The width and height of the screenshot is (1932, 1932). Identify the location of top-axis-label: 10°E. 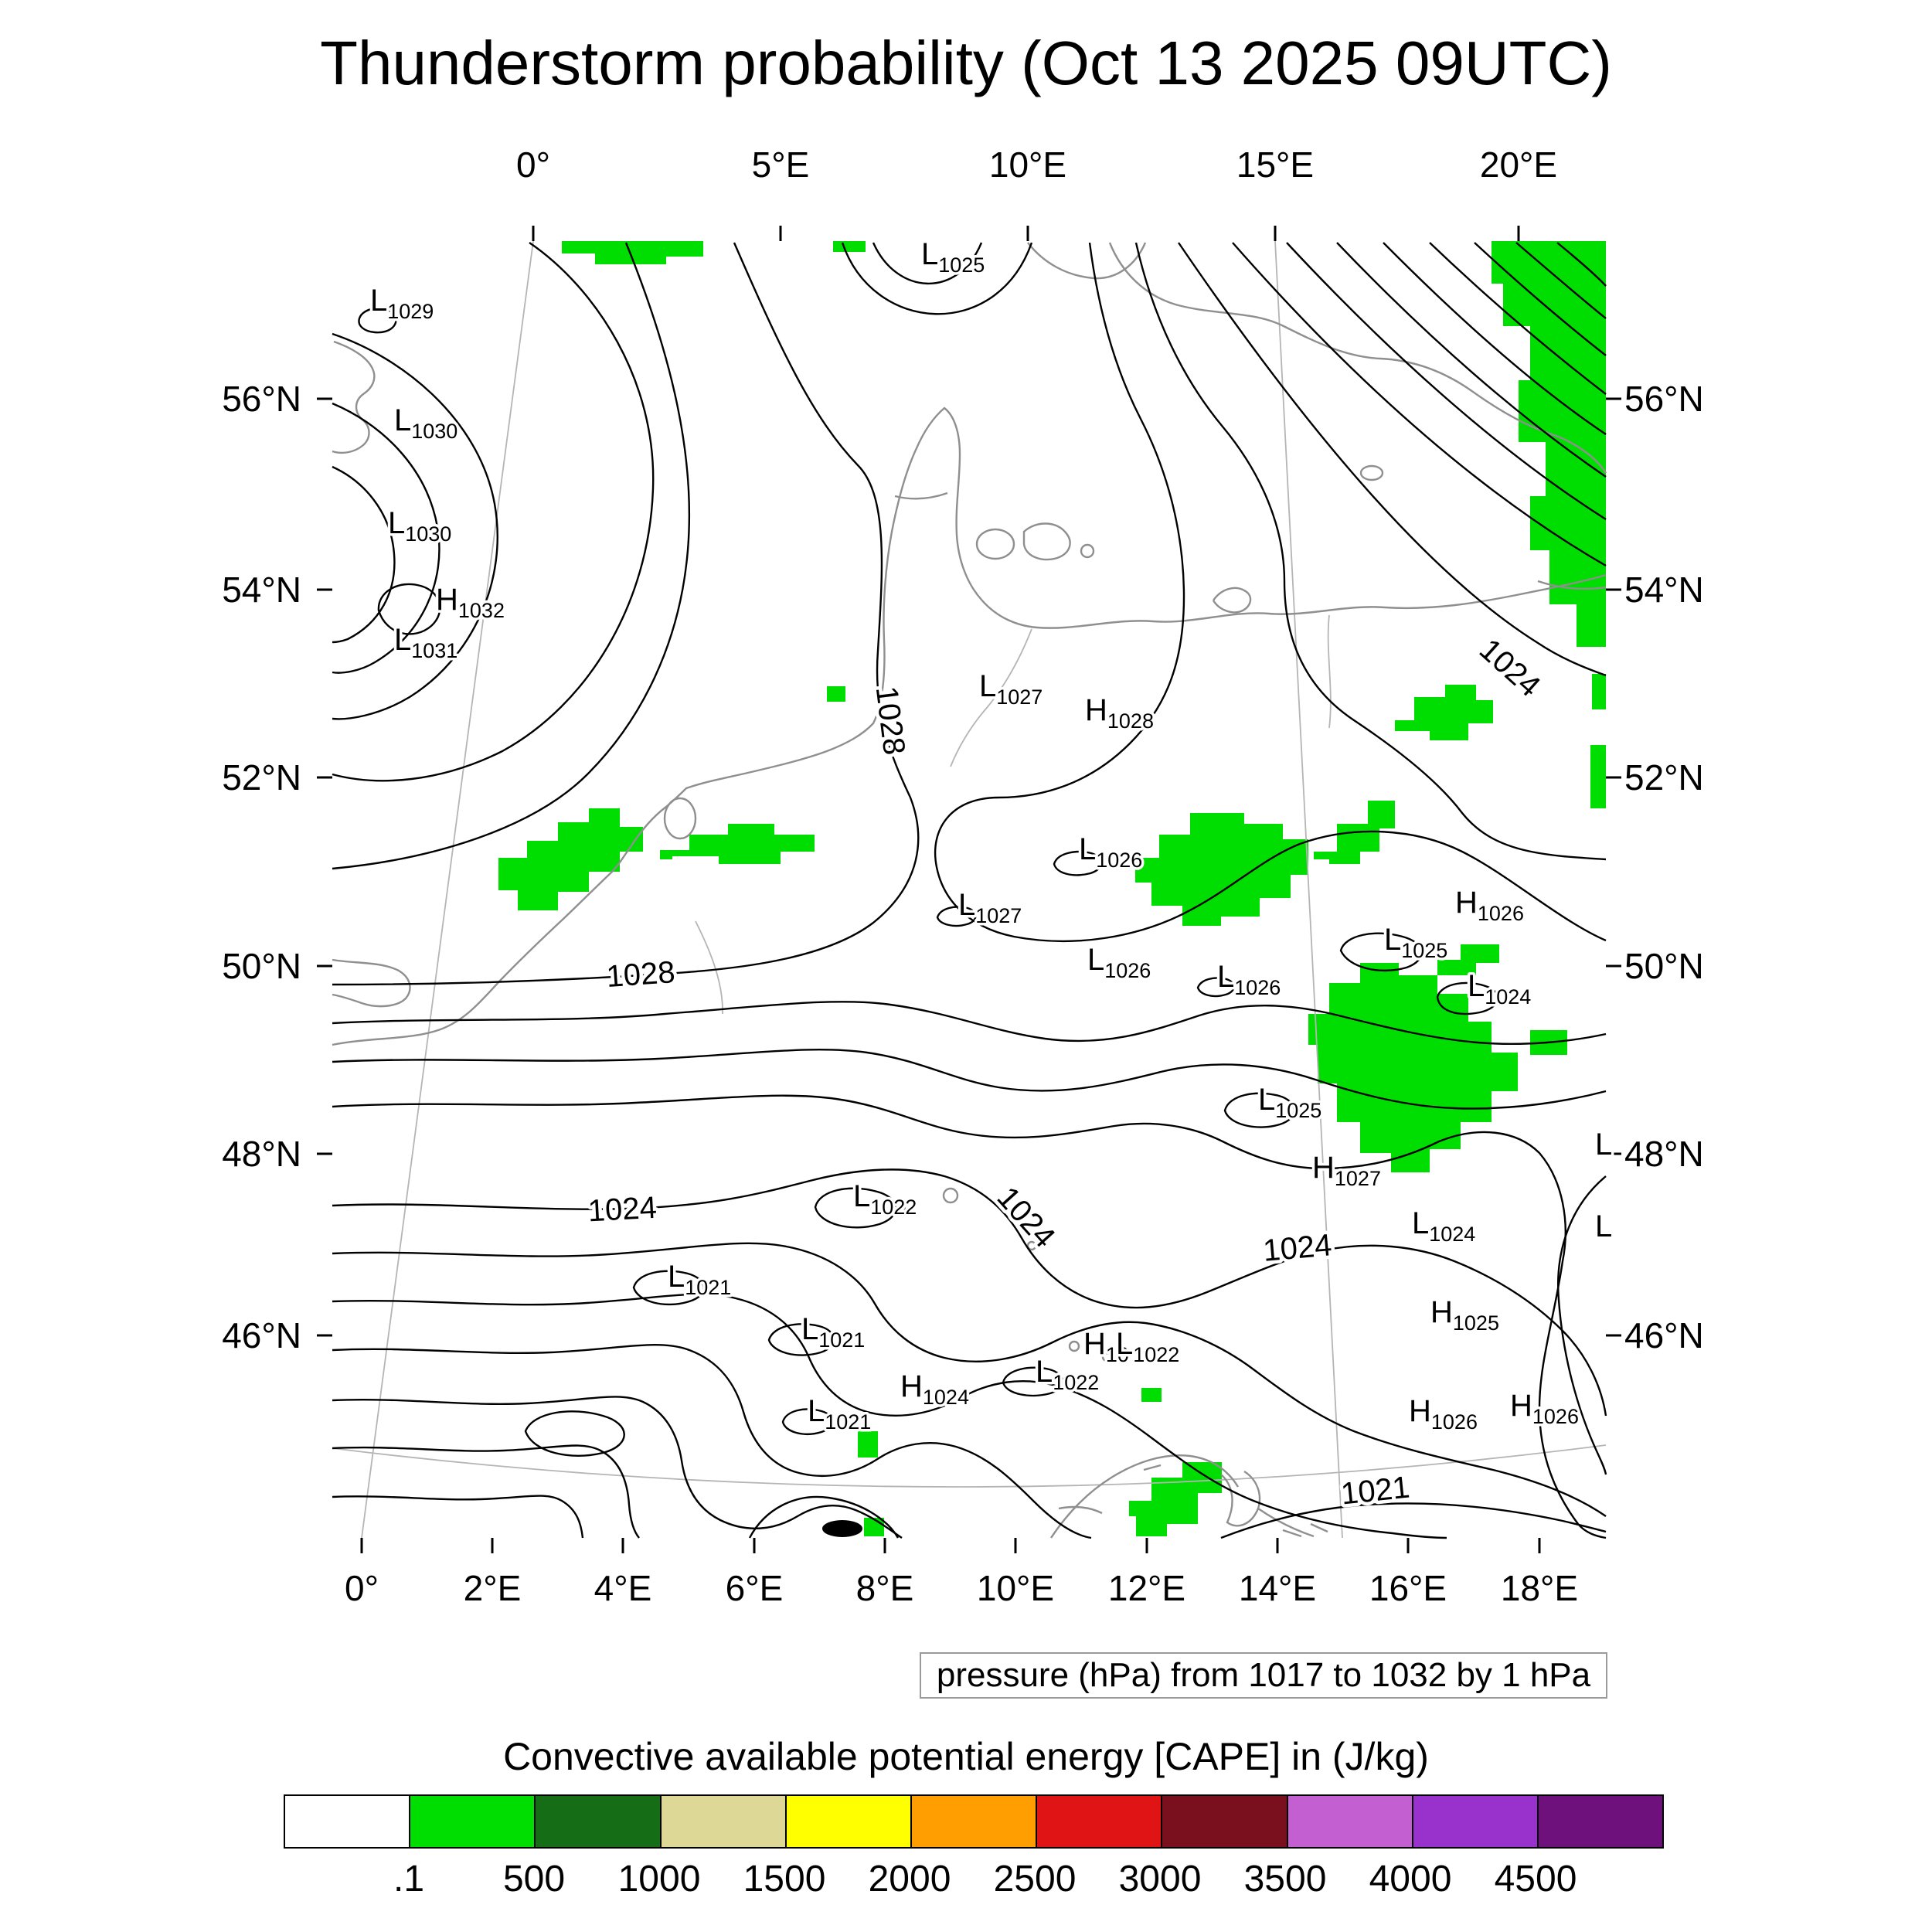
(1028, 165).